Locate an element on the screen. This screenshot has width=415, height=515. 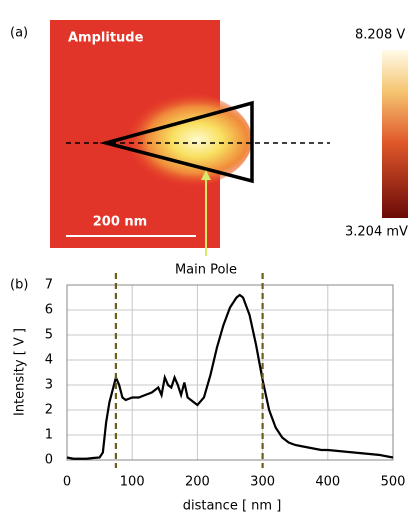
y-tick-label: 6 is located at coordinates (49, 310).